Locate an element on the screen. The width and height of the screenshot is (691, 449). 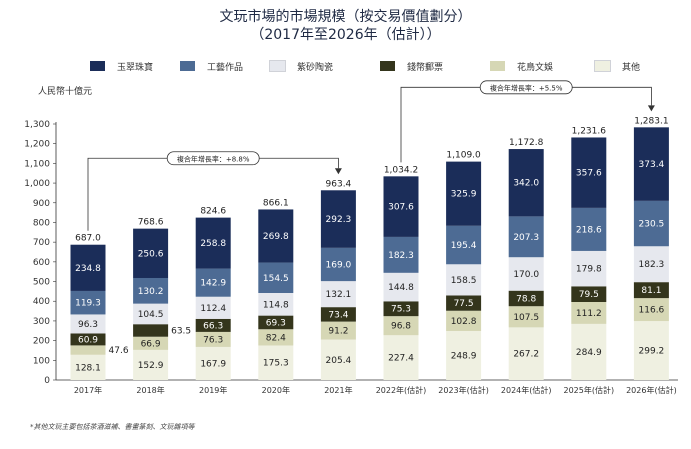
data-label-coins_stamps: 63.5 is located at coordinates (181, 331).